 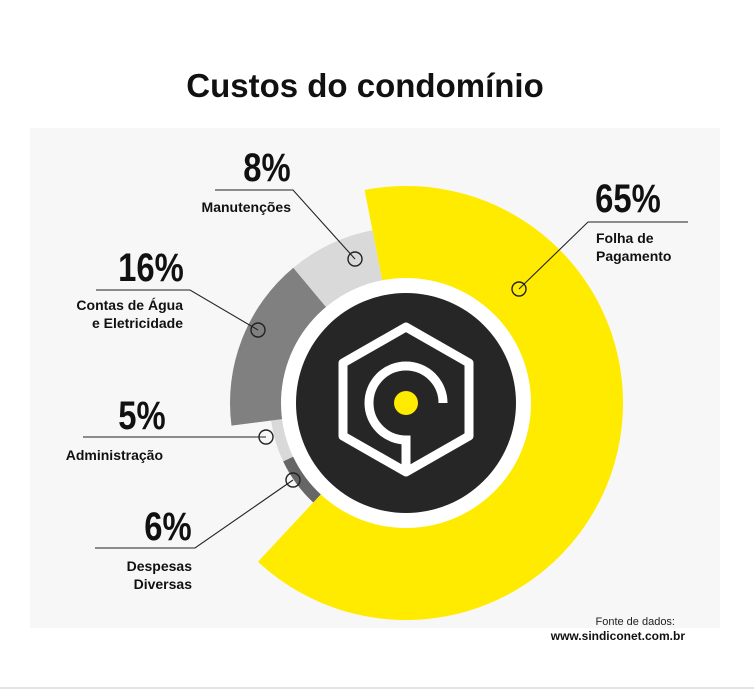 I want to click on callout-dot-admin, so click(x=266, y=437).